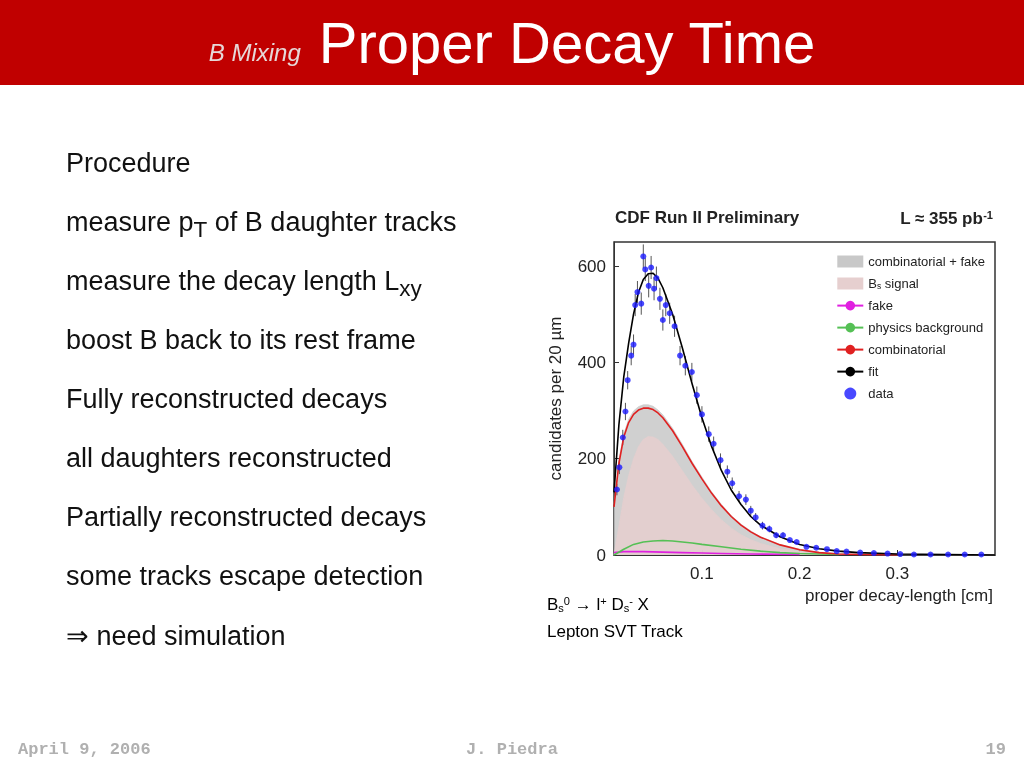 This screenshot has width=1024, height=768. I want to click on legend-label: fit, so click(873, 372).